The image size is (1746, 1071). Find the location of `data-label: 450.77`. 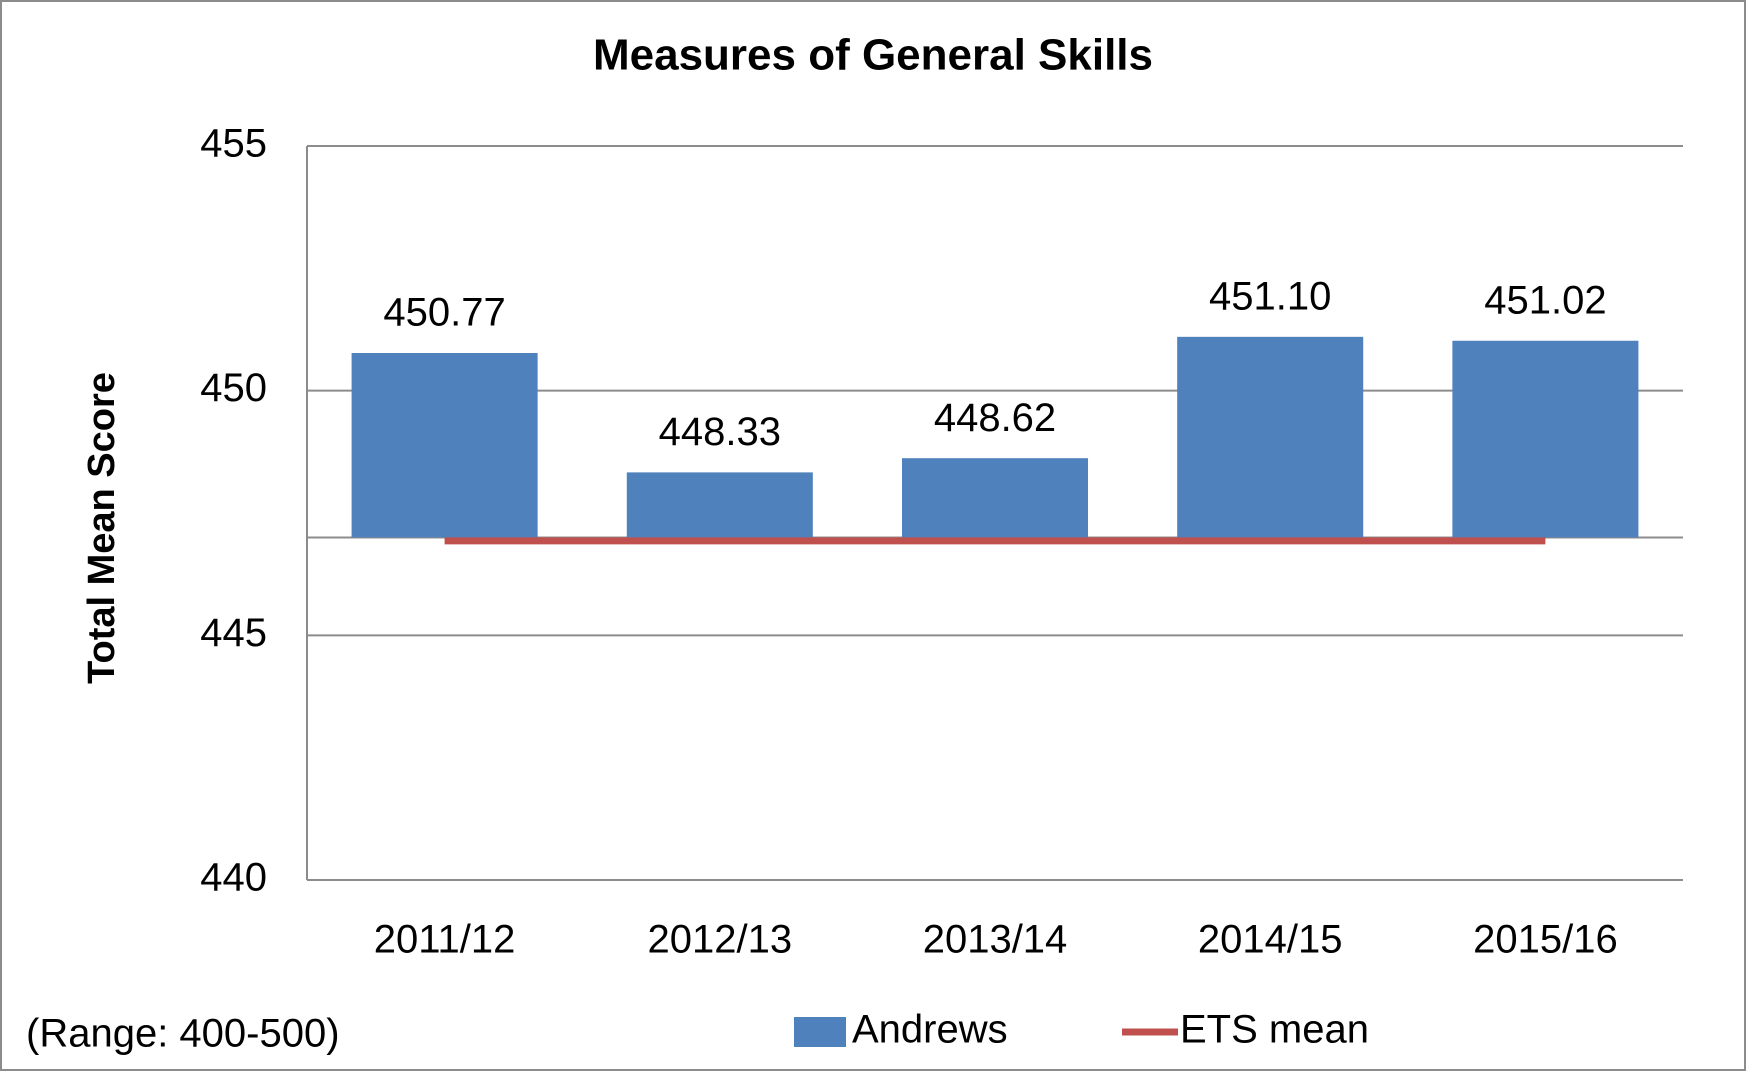

data-label: 450.77 is located at coordinates (444, 313).